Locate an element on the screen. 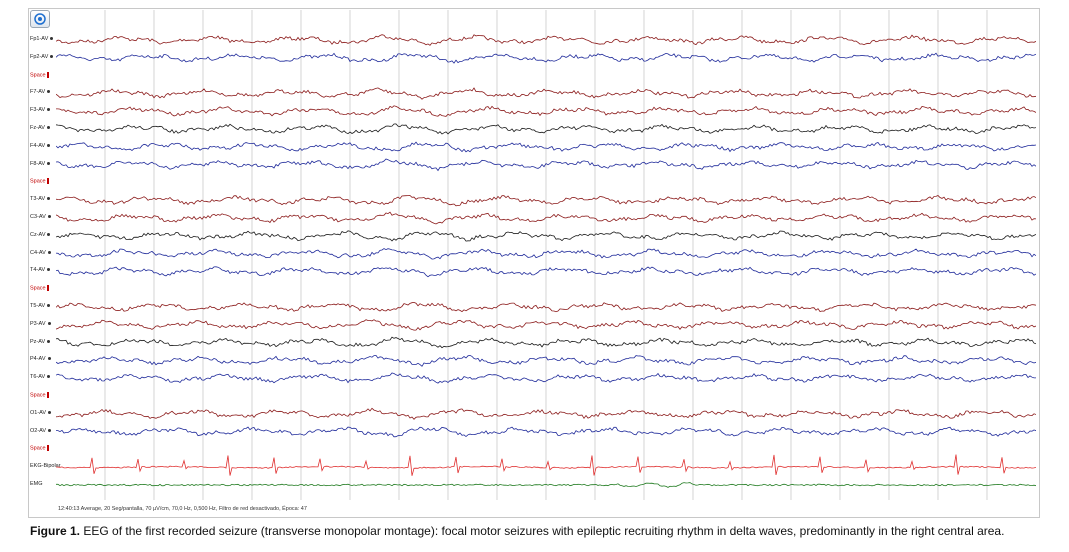  channel-label-text: T6-AV is located at coordinates (38, 377).